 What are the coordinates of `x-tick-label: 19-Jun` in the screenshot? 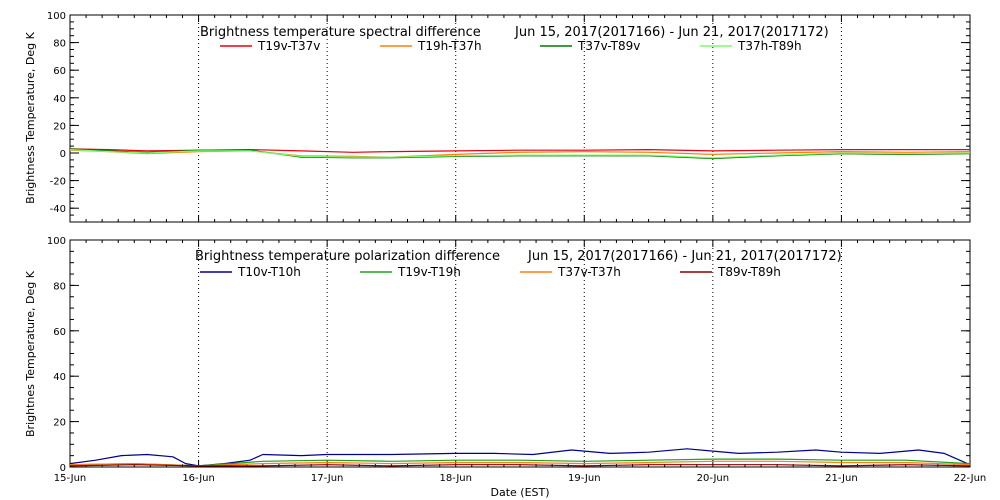 It's located at (584, 478).